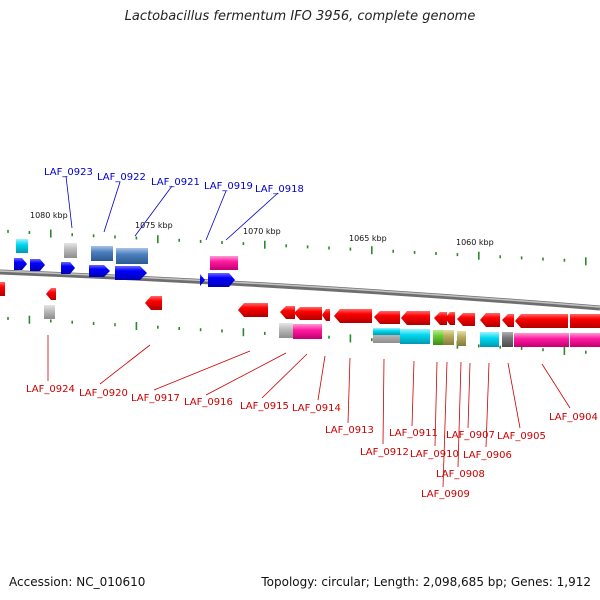  What do you see at coordinates (445, 494) in the screenshot?
I see `label-laf-0909: LAF_0909` at bounding box center [445, 494].